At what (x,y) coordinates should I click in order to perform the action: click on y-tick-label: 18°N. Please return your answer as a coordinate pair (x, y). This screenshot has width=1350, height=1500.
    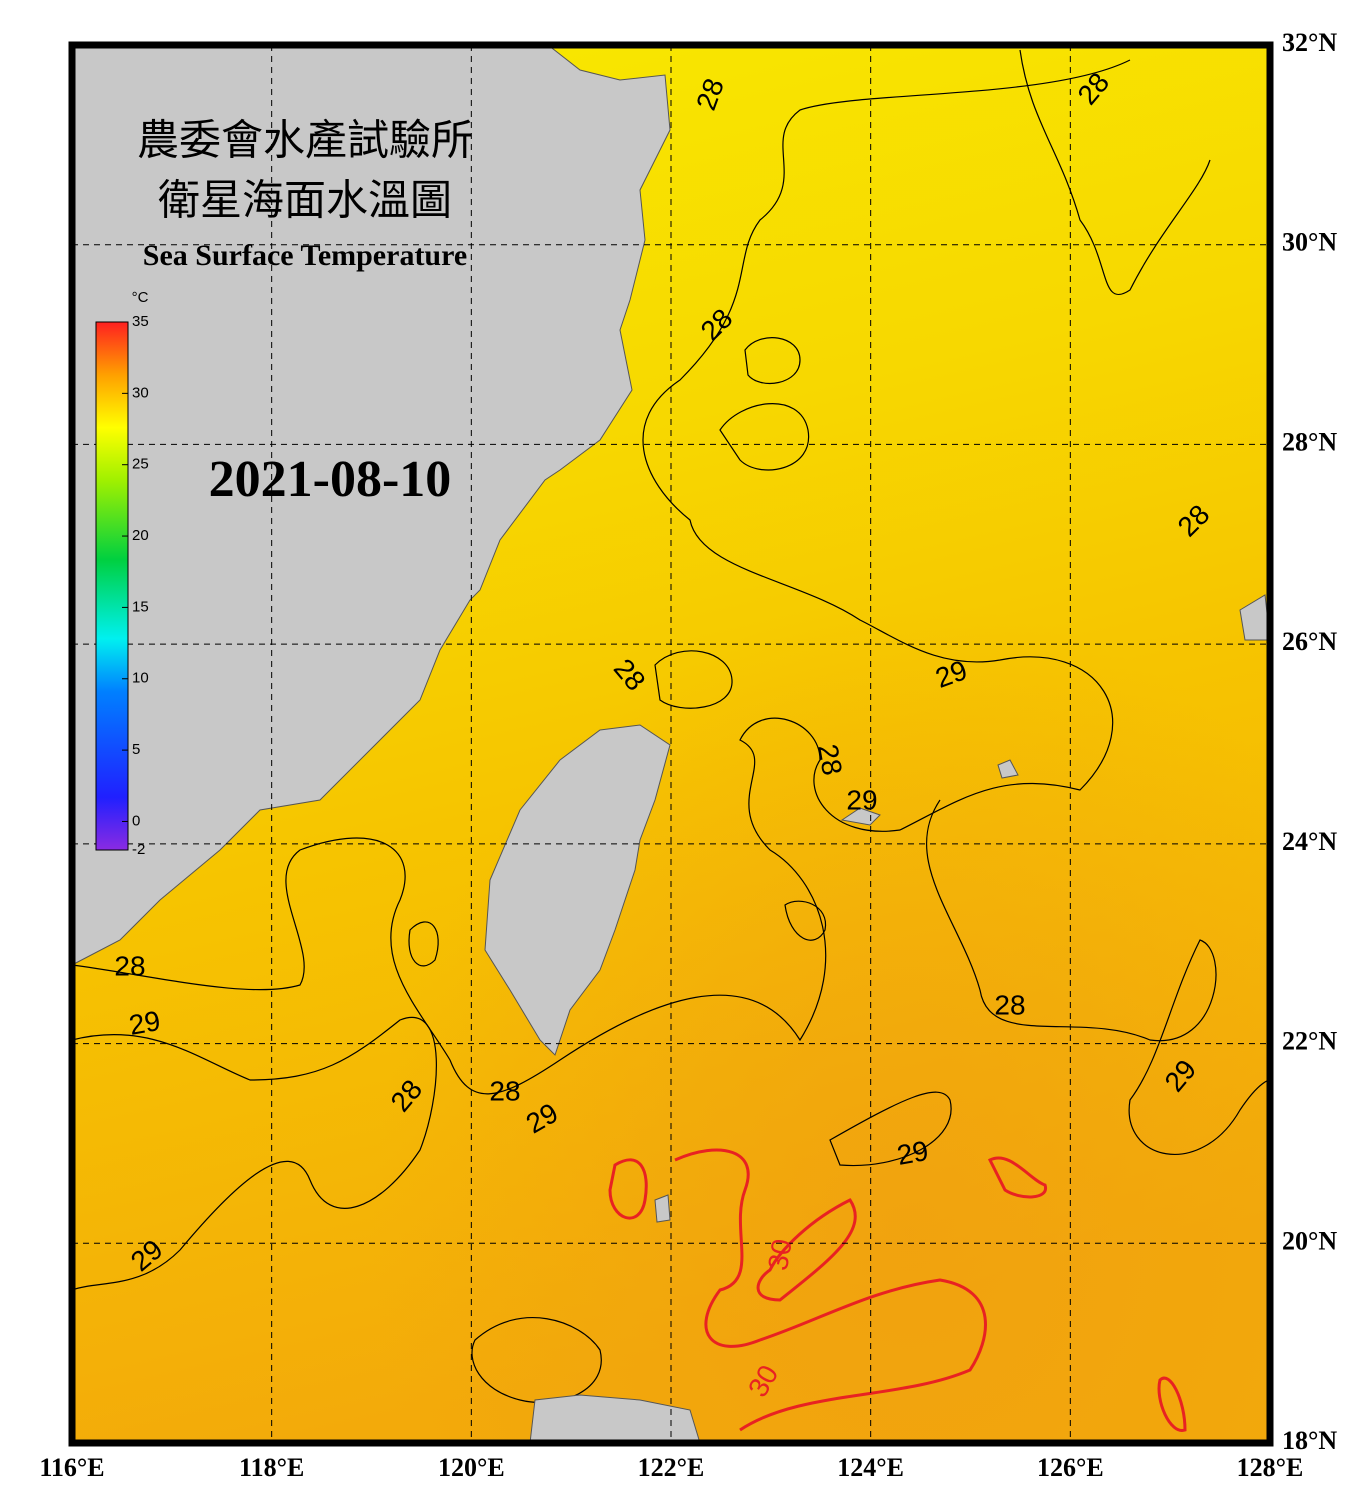
    Looking at the image, I should click on (1309, 1440).